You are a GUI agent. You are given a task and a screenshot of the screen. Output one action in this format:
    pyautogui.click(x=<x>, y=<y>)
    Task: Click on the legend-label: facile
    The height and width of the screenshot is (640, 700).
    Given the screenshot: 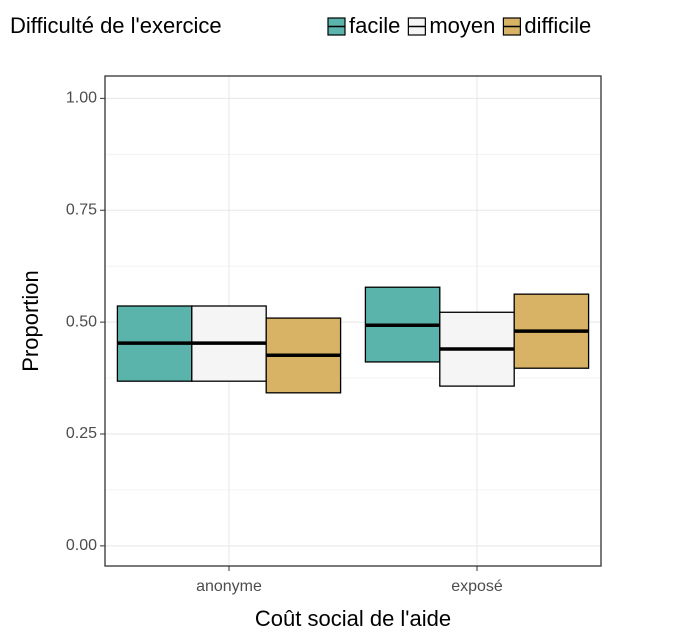 What is the action you would take?
    pyautogui.click(x=374, y=25)
    